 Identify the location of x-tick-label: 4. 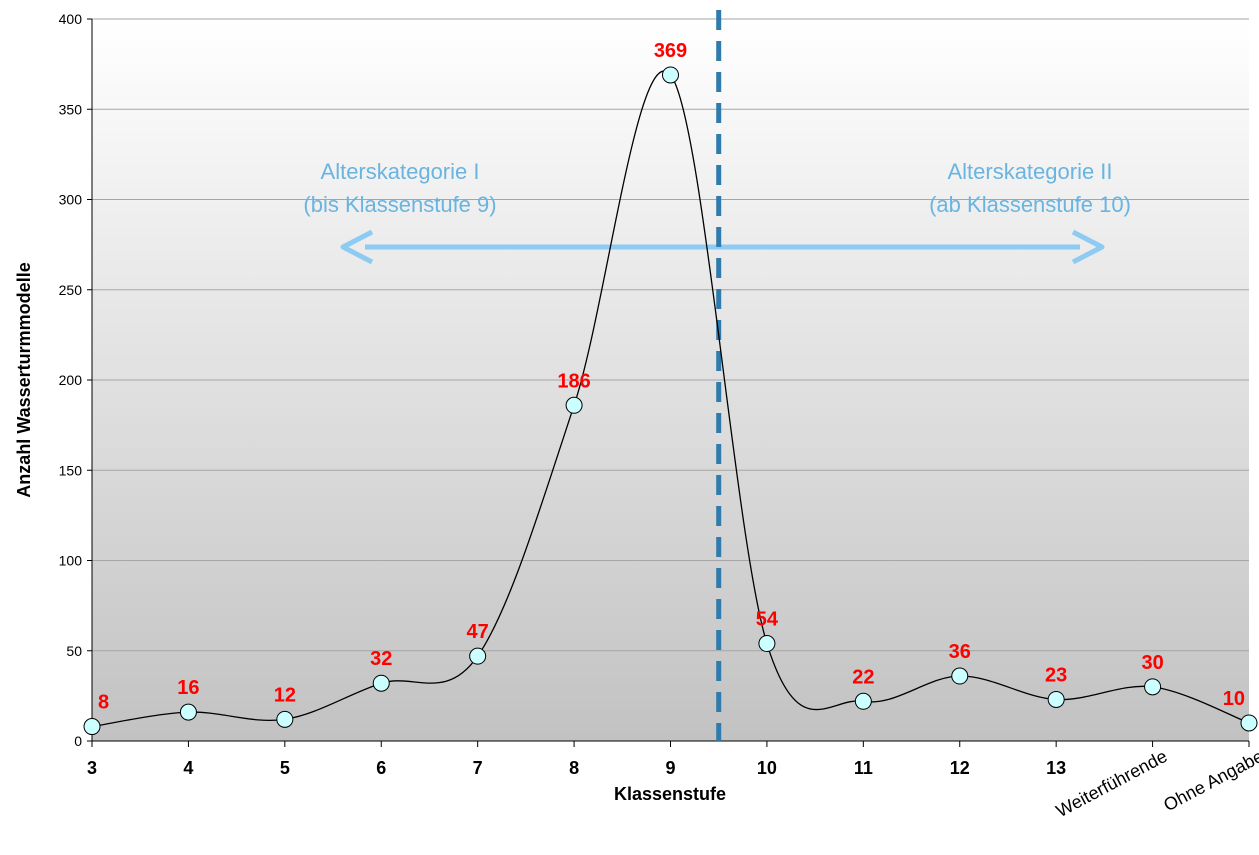
(188, 768).